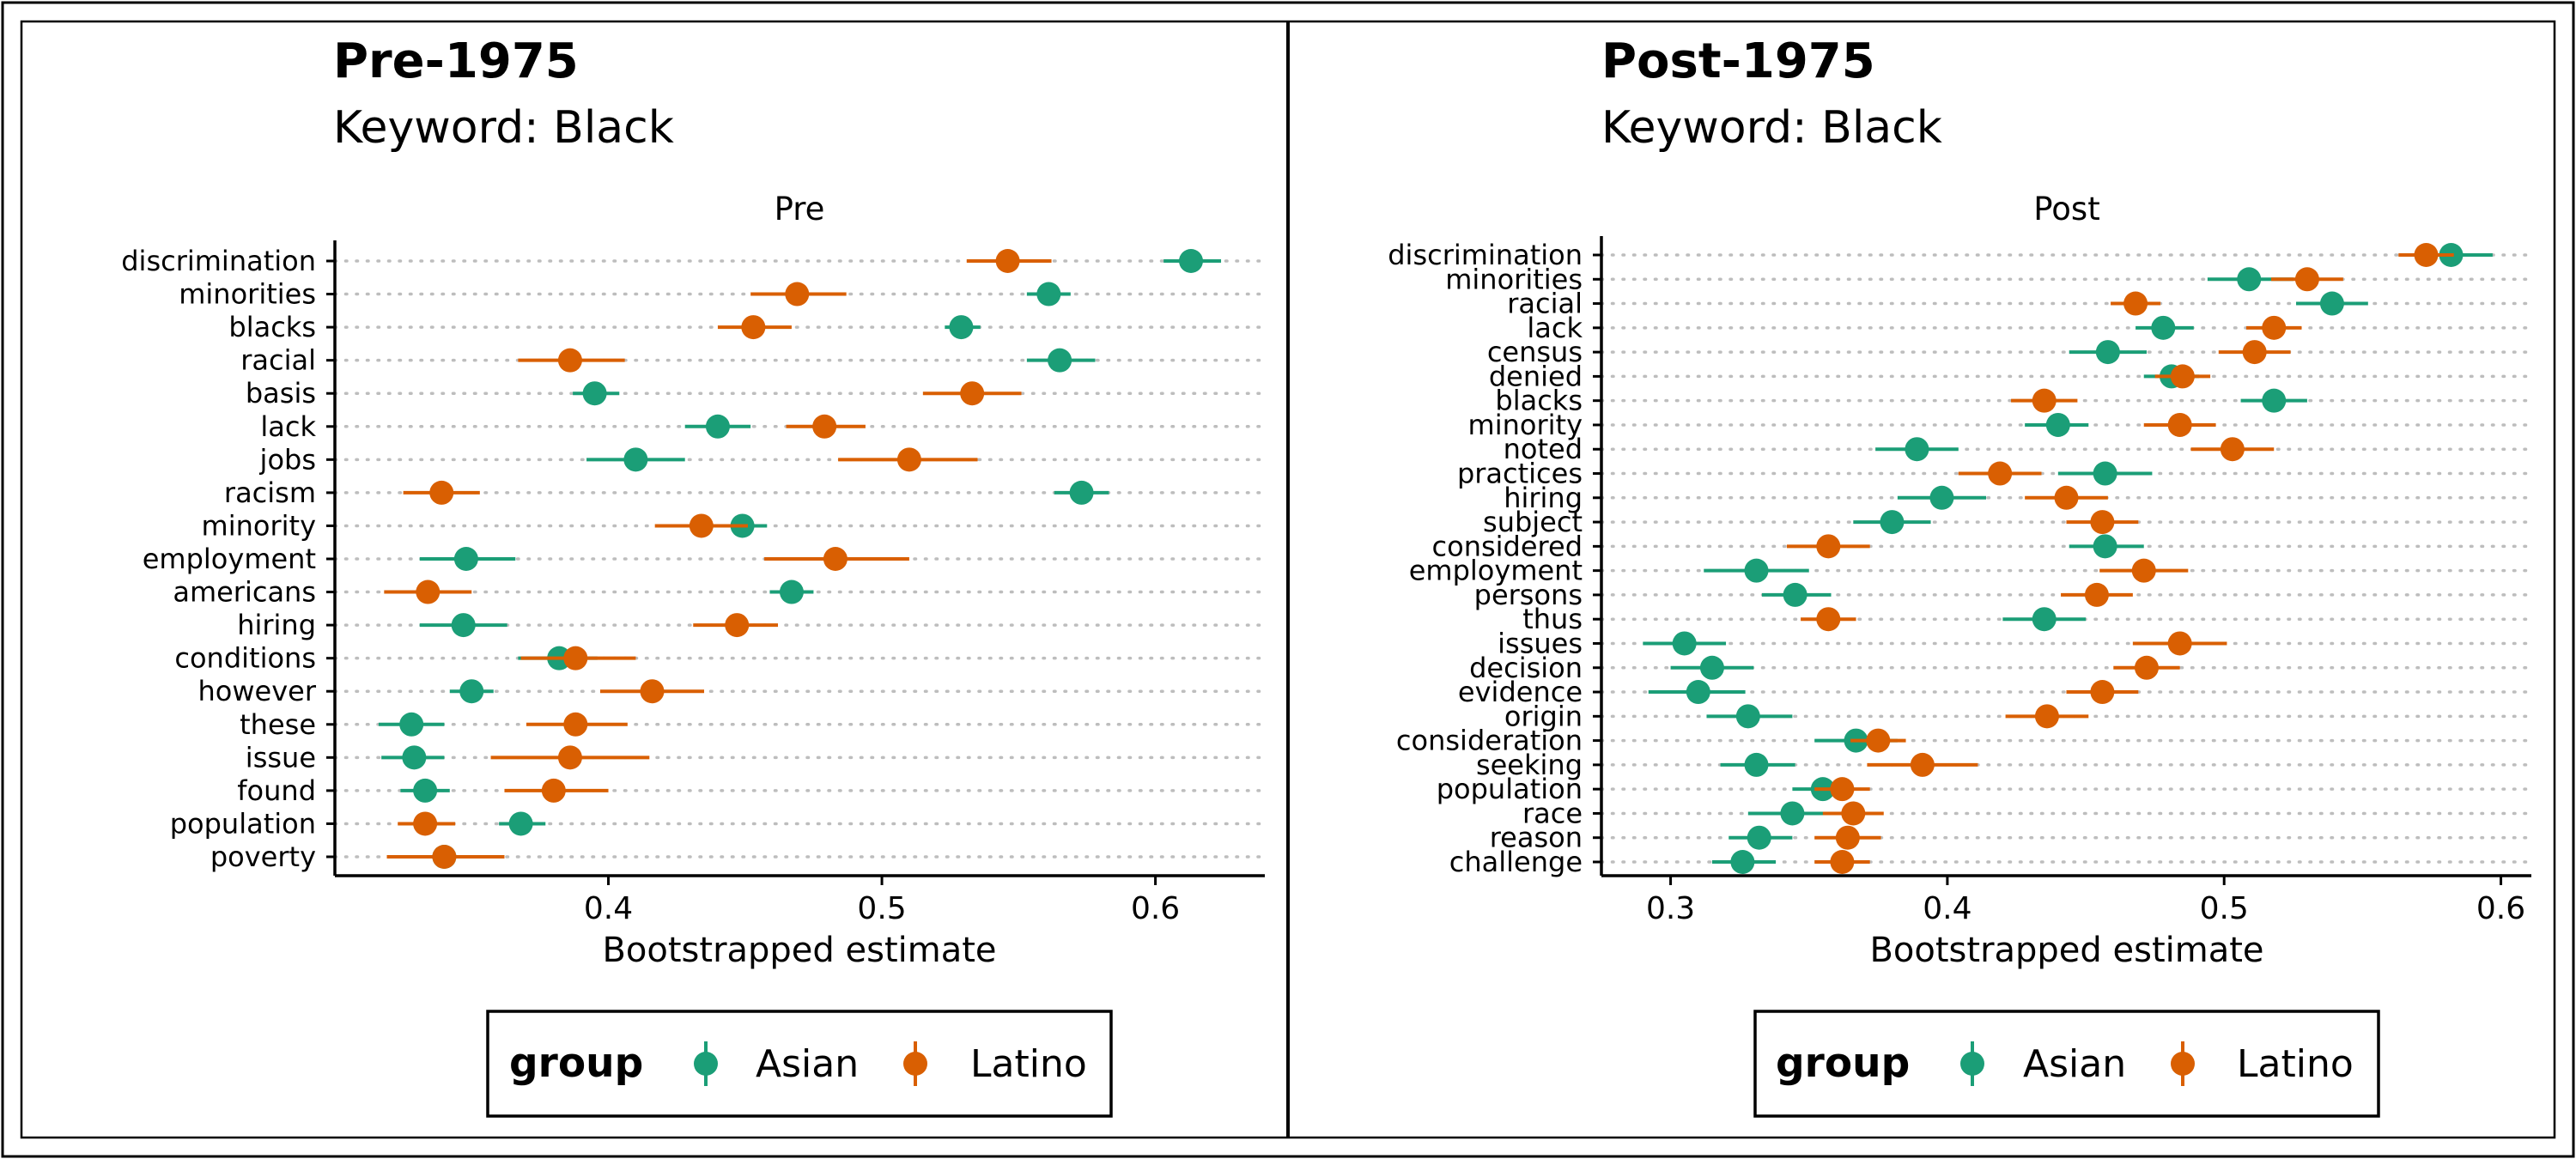  I want to click on y-tick-label: persons, so click(1528, 595).